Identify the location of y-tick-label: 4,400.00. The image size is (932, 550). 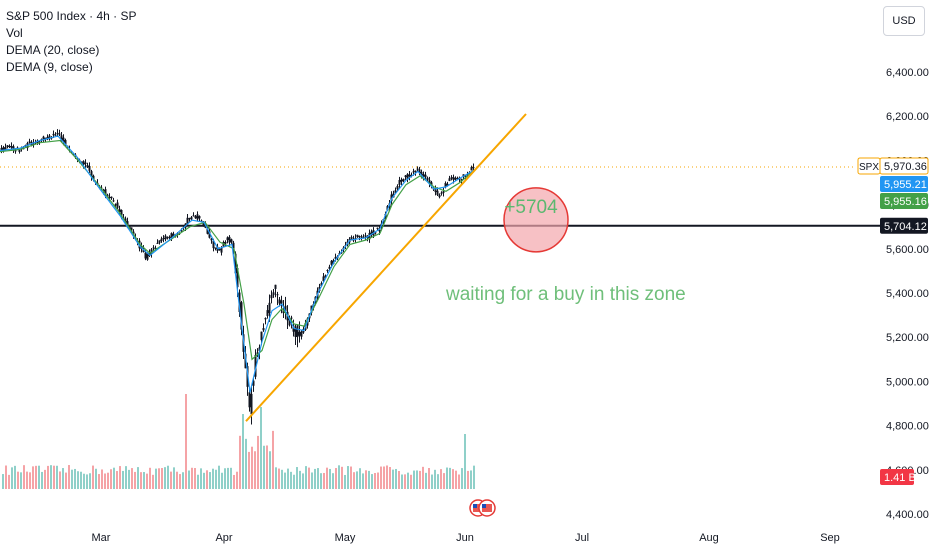
(907, 515).